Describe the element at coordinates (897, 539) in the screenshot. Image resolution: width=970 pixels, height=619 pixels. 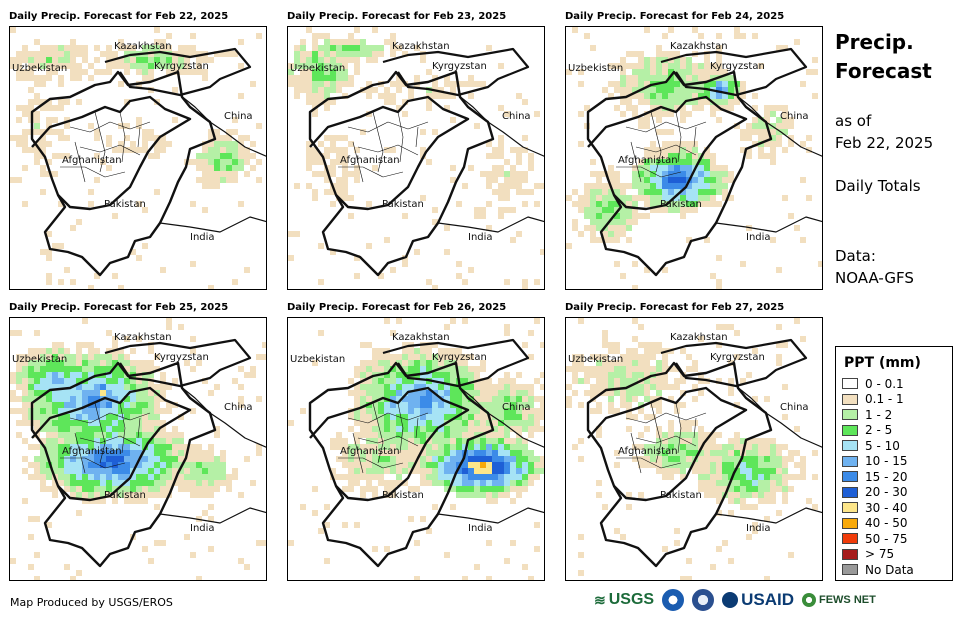
I see `legend-item: 50 - 75` at that location.